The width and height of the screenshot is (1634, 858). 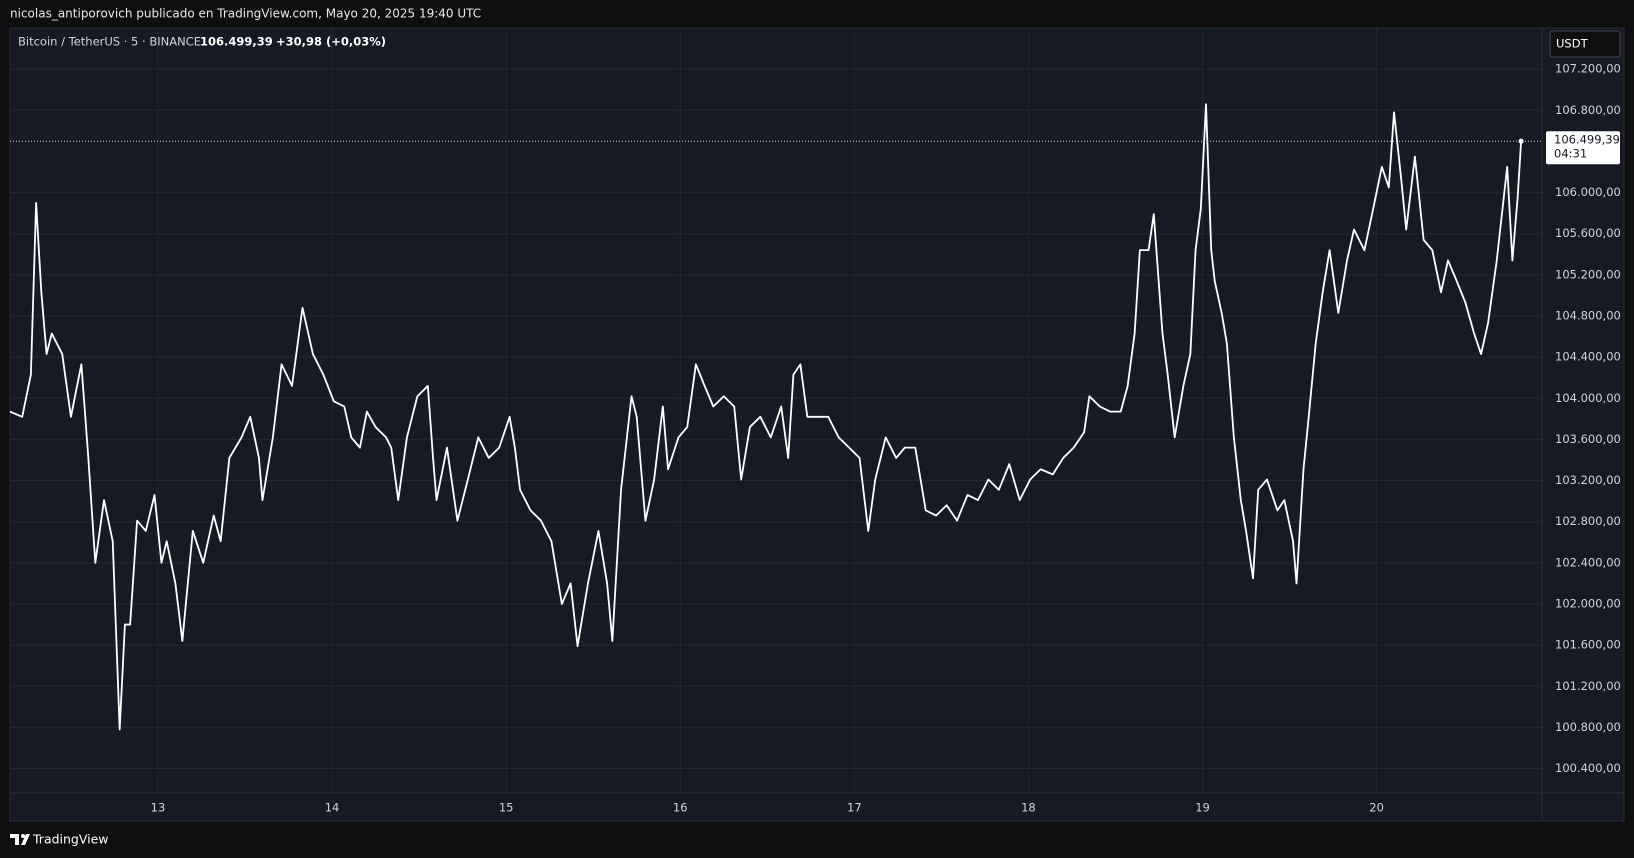 What do you see at coordinates (1376, 808) in the screenshot?
I see `x-tick-label: 20` at bounding box center [1376, 808].